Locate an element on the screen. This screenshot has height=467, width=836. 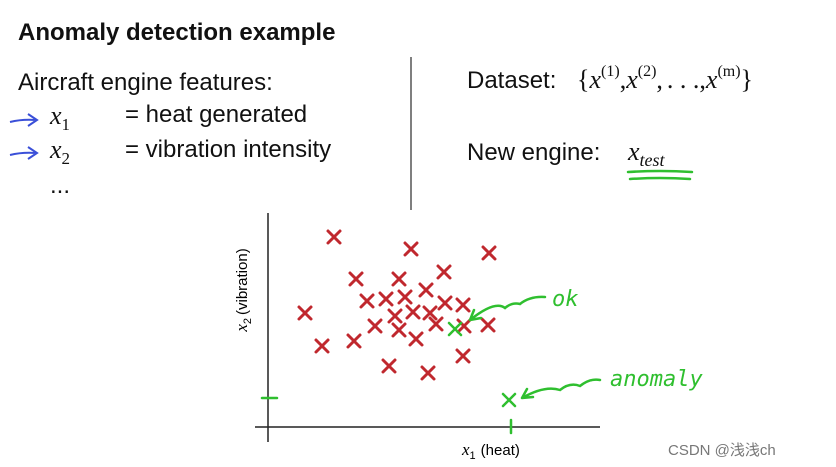
feature-symbol: x1 is located at coordinates (59, 117).